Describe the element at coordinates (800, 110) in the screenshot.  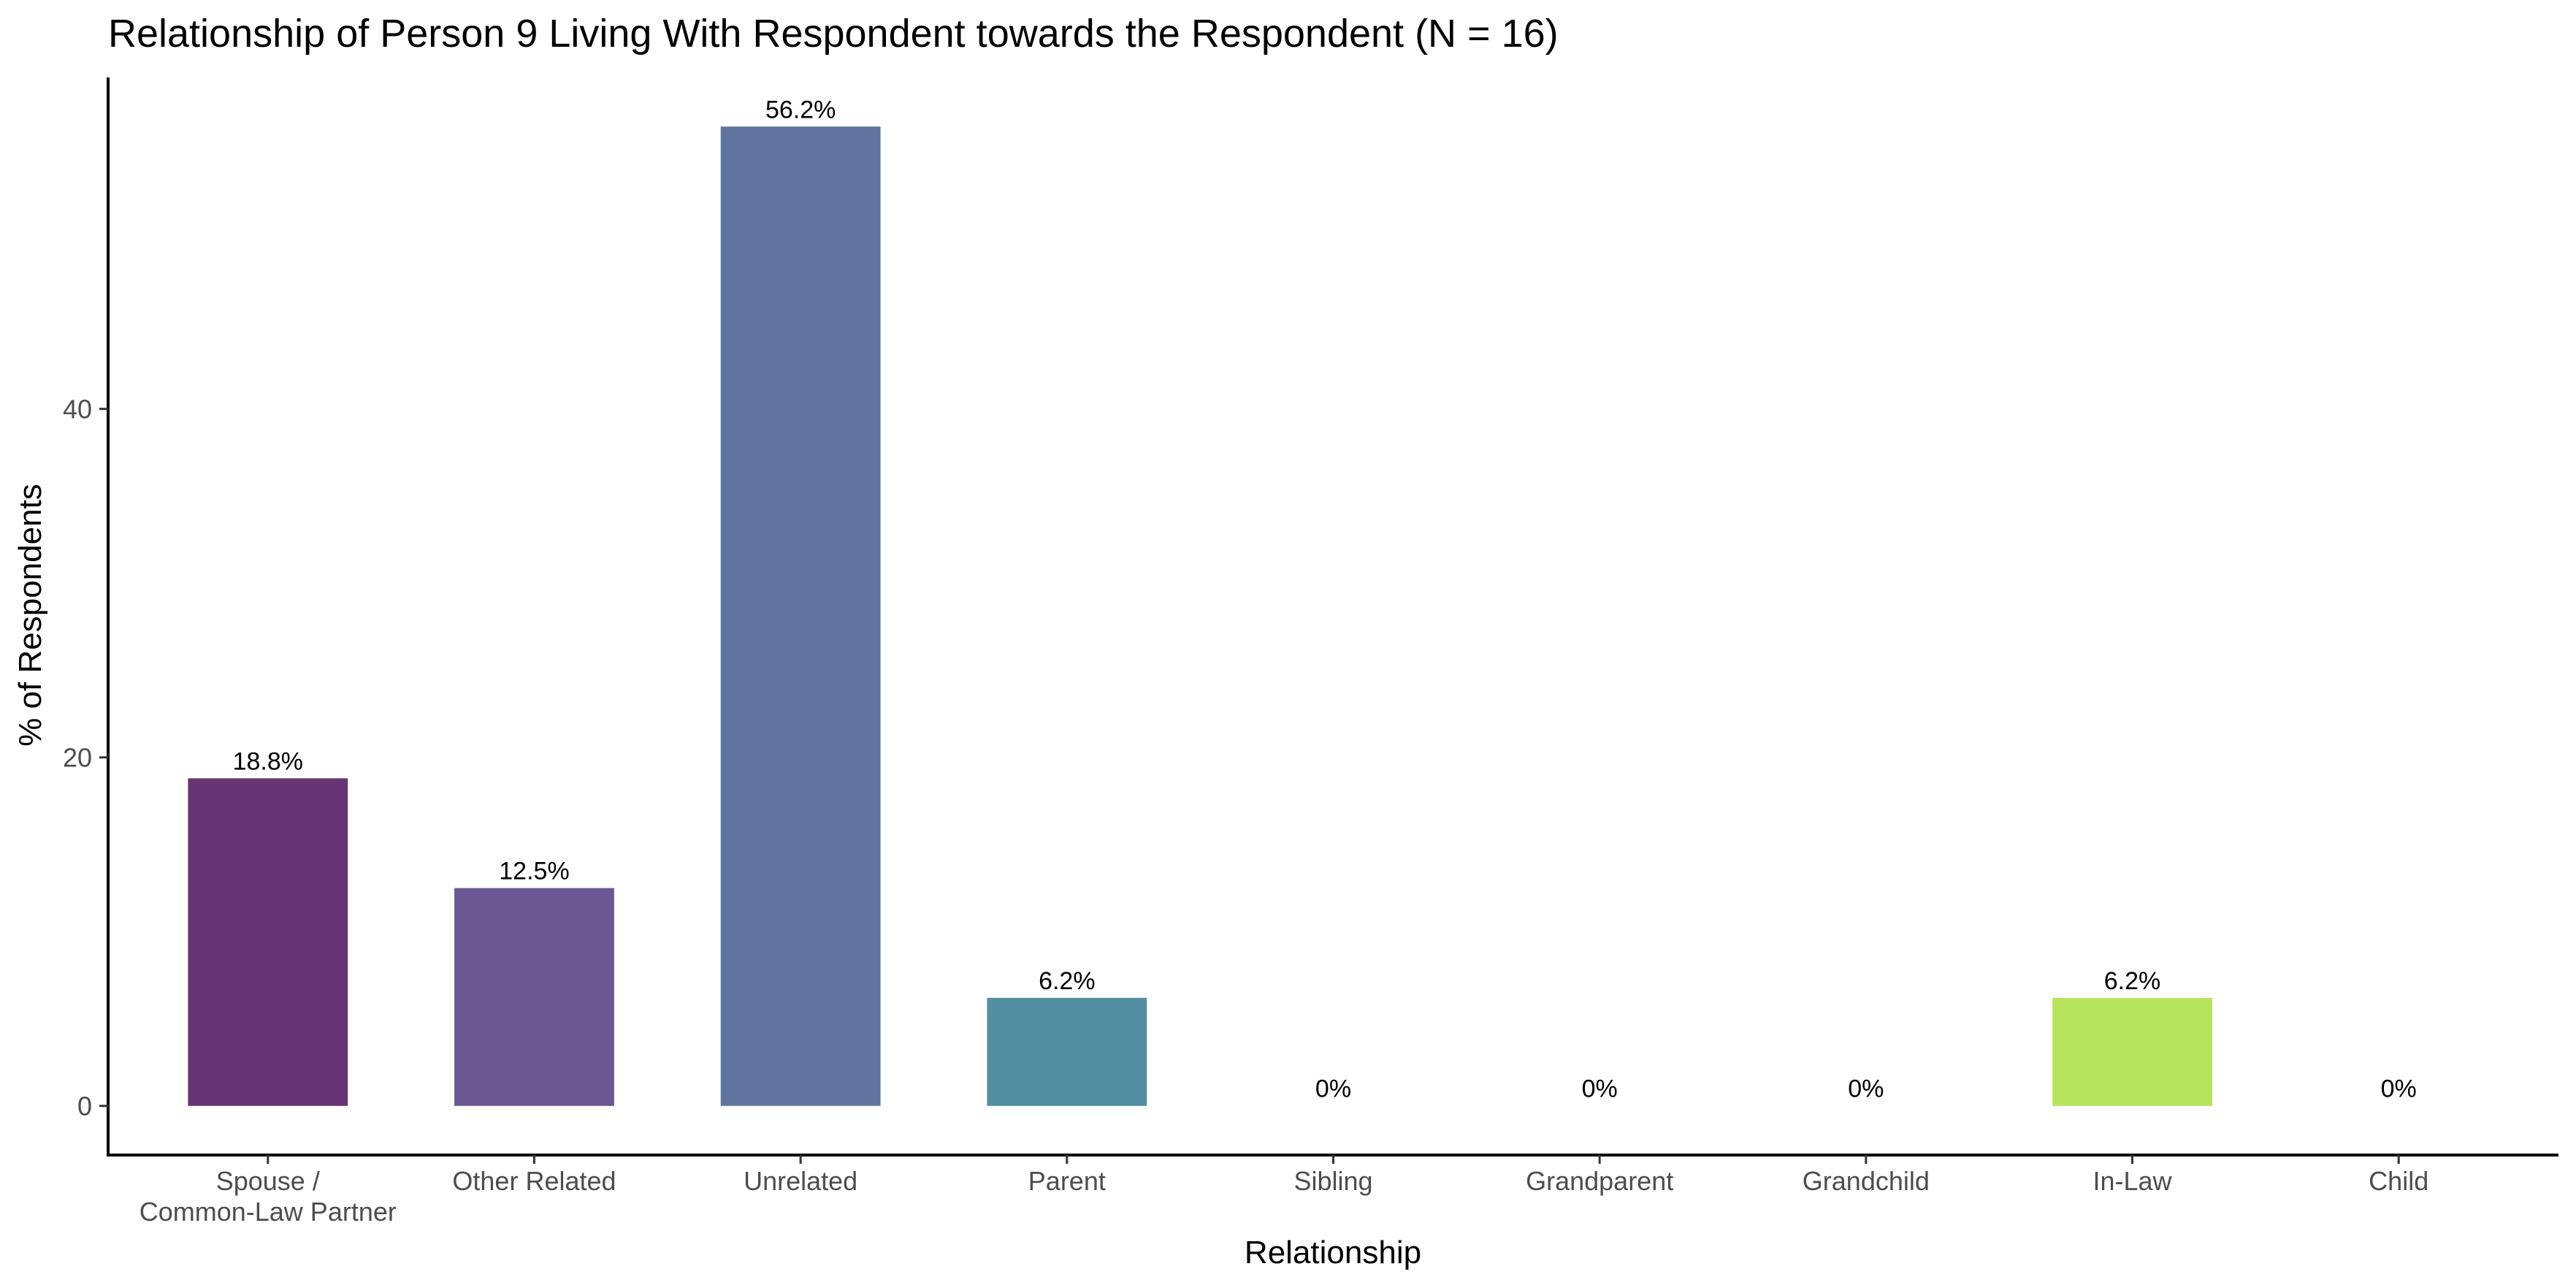
I see `data-label: 56.2%` at that location.